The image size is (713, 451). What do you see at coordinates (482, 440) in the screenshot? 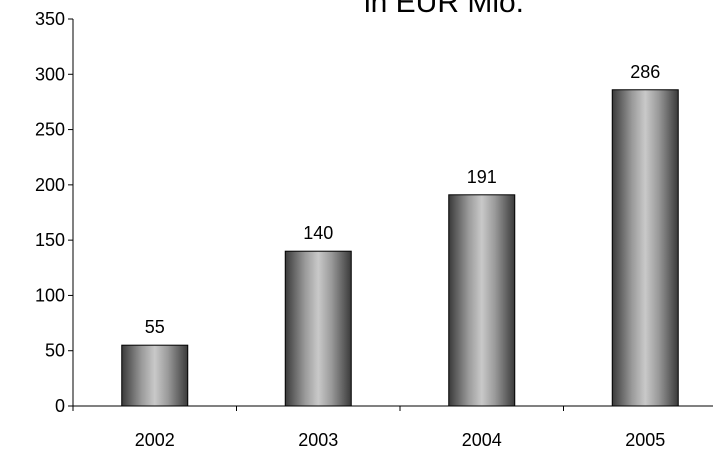
I see `x-tick-label: 2004` at bounding box center [482, 440].